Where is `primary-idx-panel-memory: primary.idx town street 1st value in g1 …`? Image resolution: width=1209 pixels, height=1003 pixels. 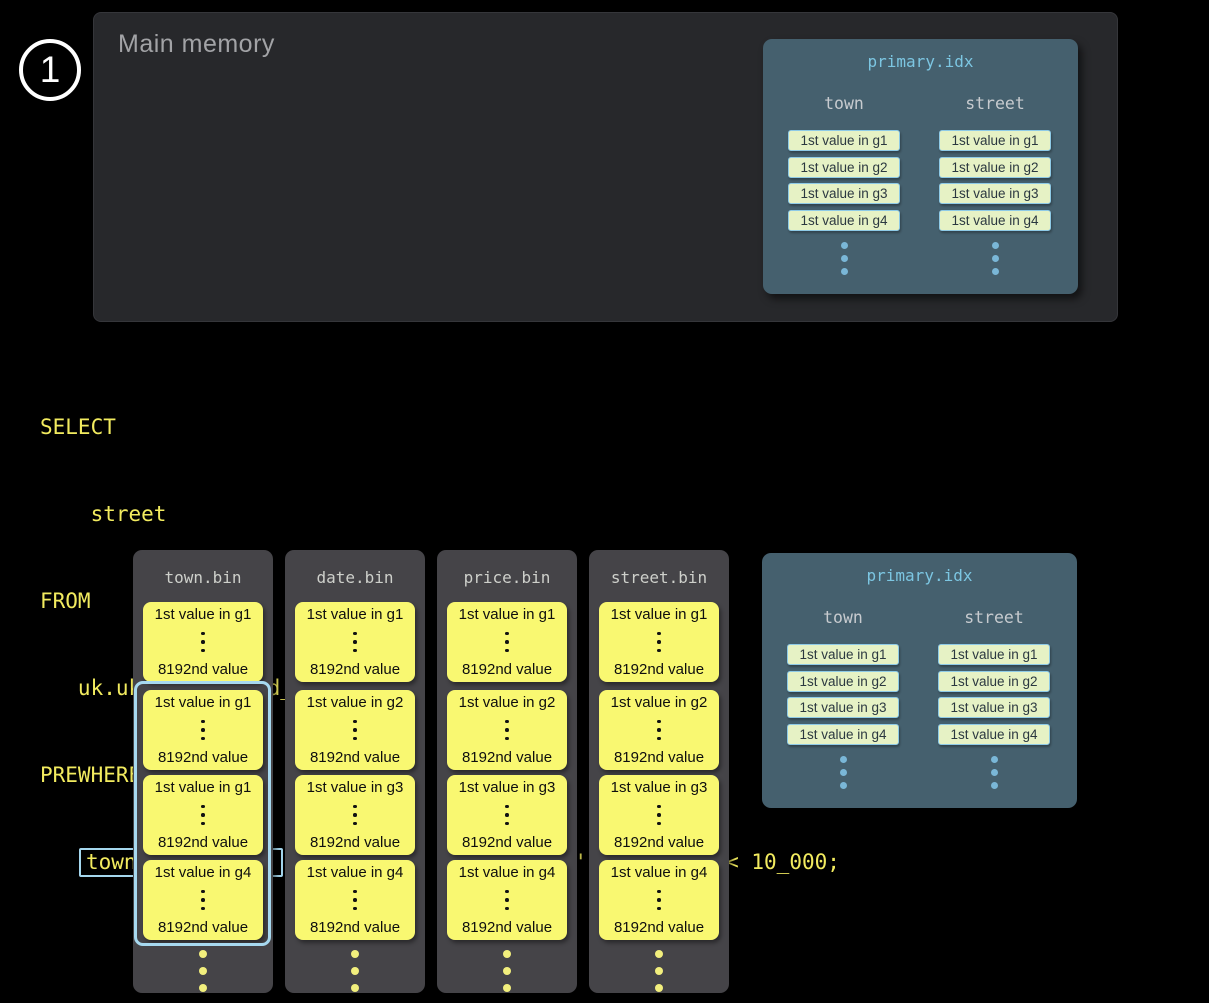
primary-idx-panel-memory: primary.idx town street 1st value in g1 … is located at coordinates (920, 166).